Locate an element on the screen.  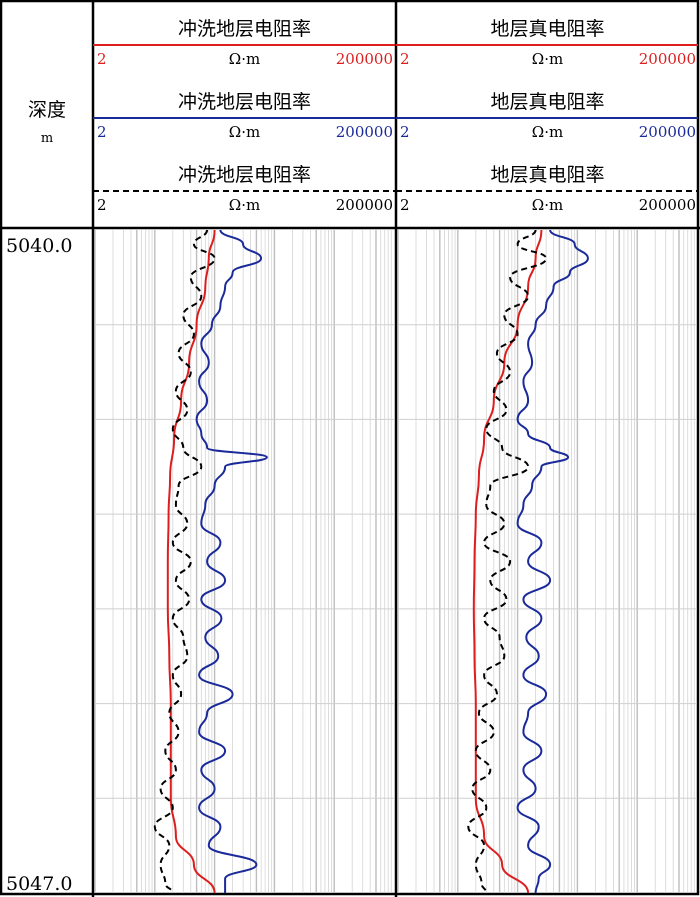
depth-bottom-label: 5047.0 is located at coordinates (39, 884).